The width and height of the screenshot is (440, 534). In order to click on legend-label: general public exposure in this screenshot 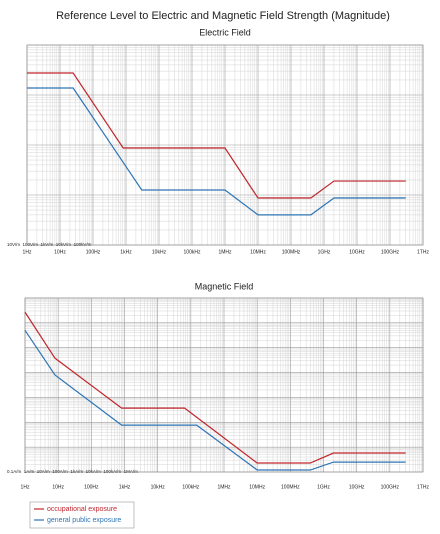, I will do `click(84, 520)`.